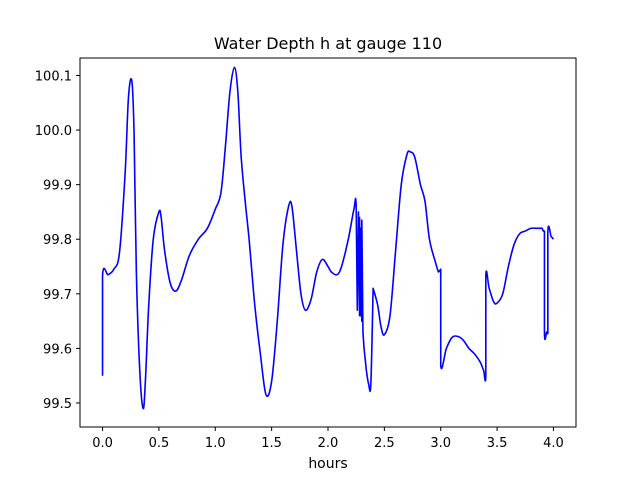  What do you see at coordinates (384, 443) in the screenshot?
I see `x-tick-label: 2.5` at bounding box center [384, 443].